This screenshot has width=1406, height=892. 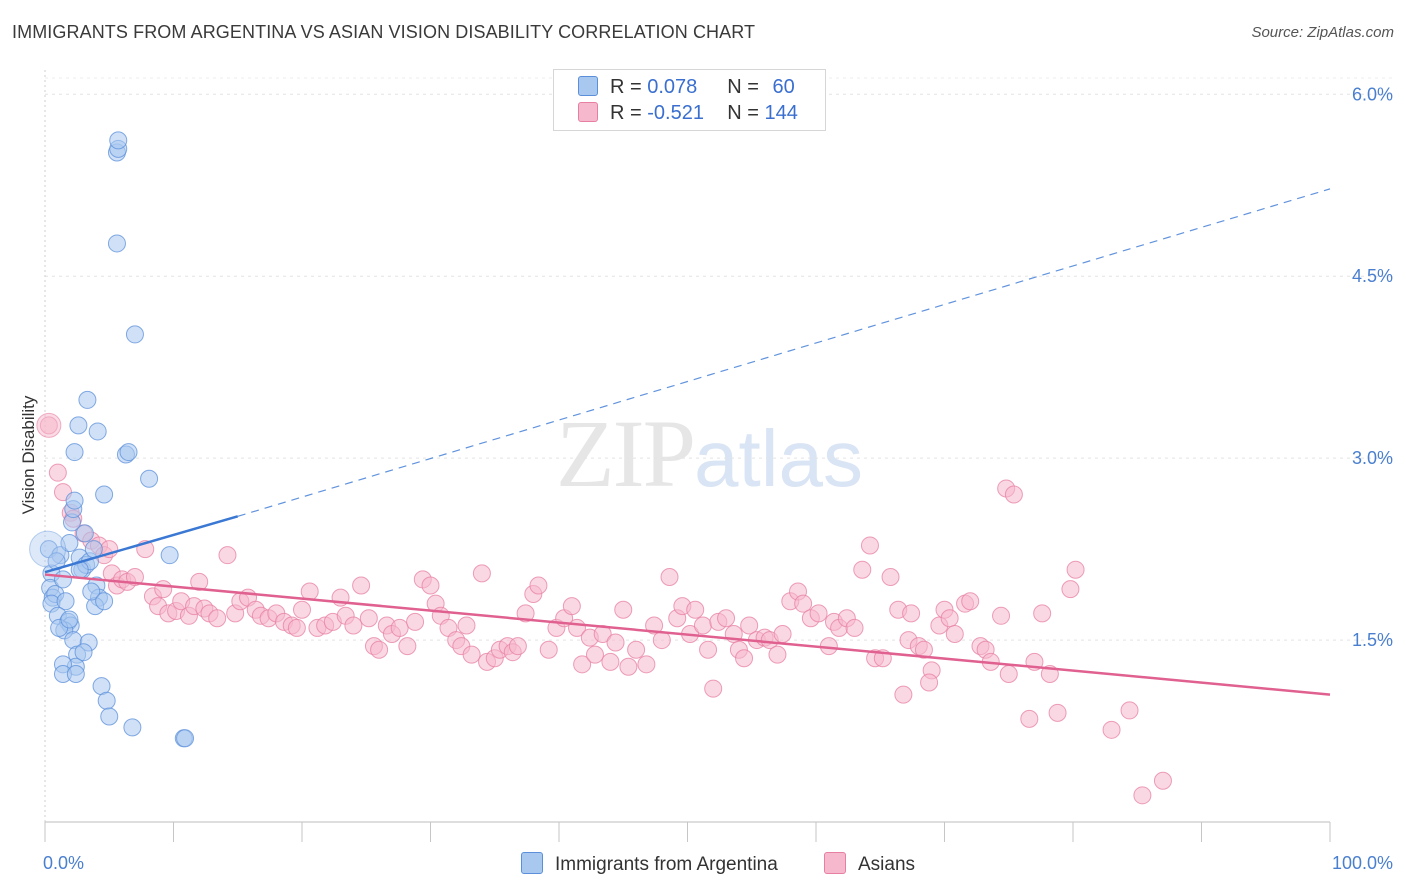 I want to click on legend-n-value: 144, so click(x=781, y=113).